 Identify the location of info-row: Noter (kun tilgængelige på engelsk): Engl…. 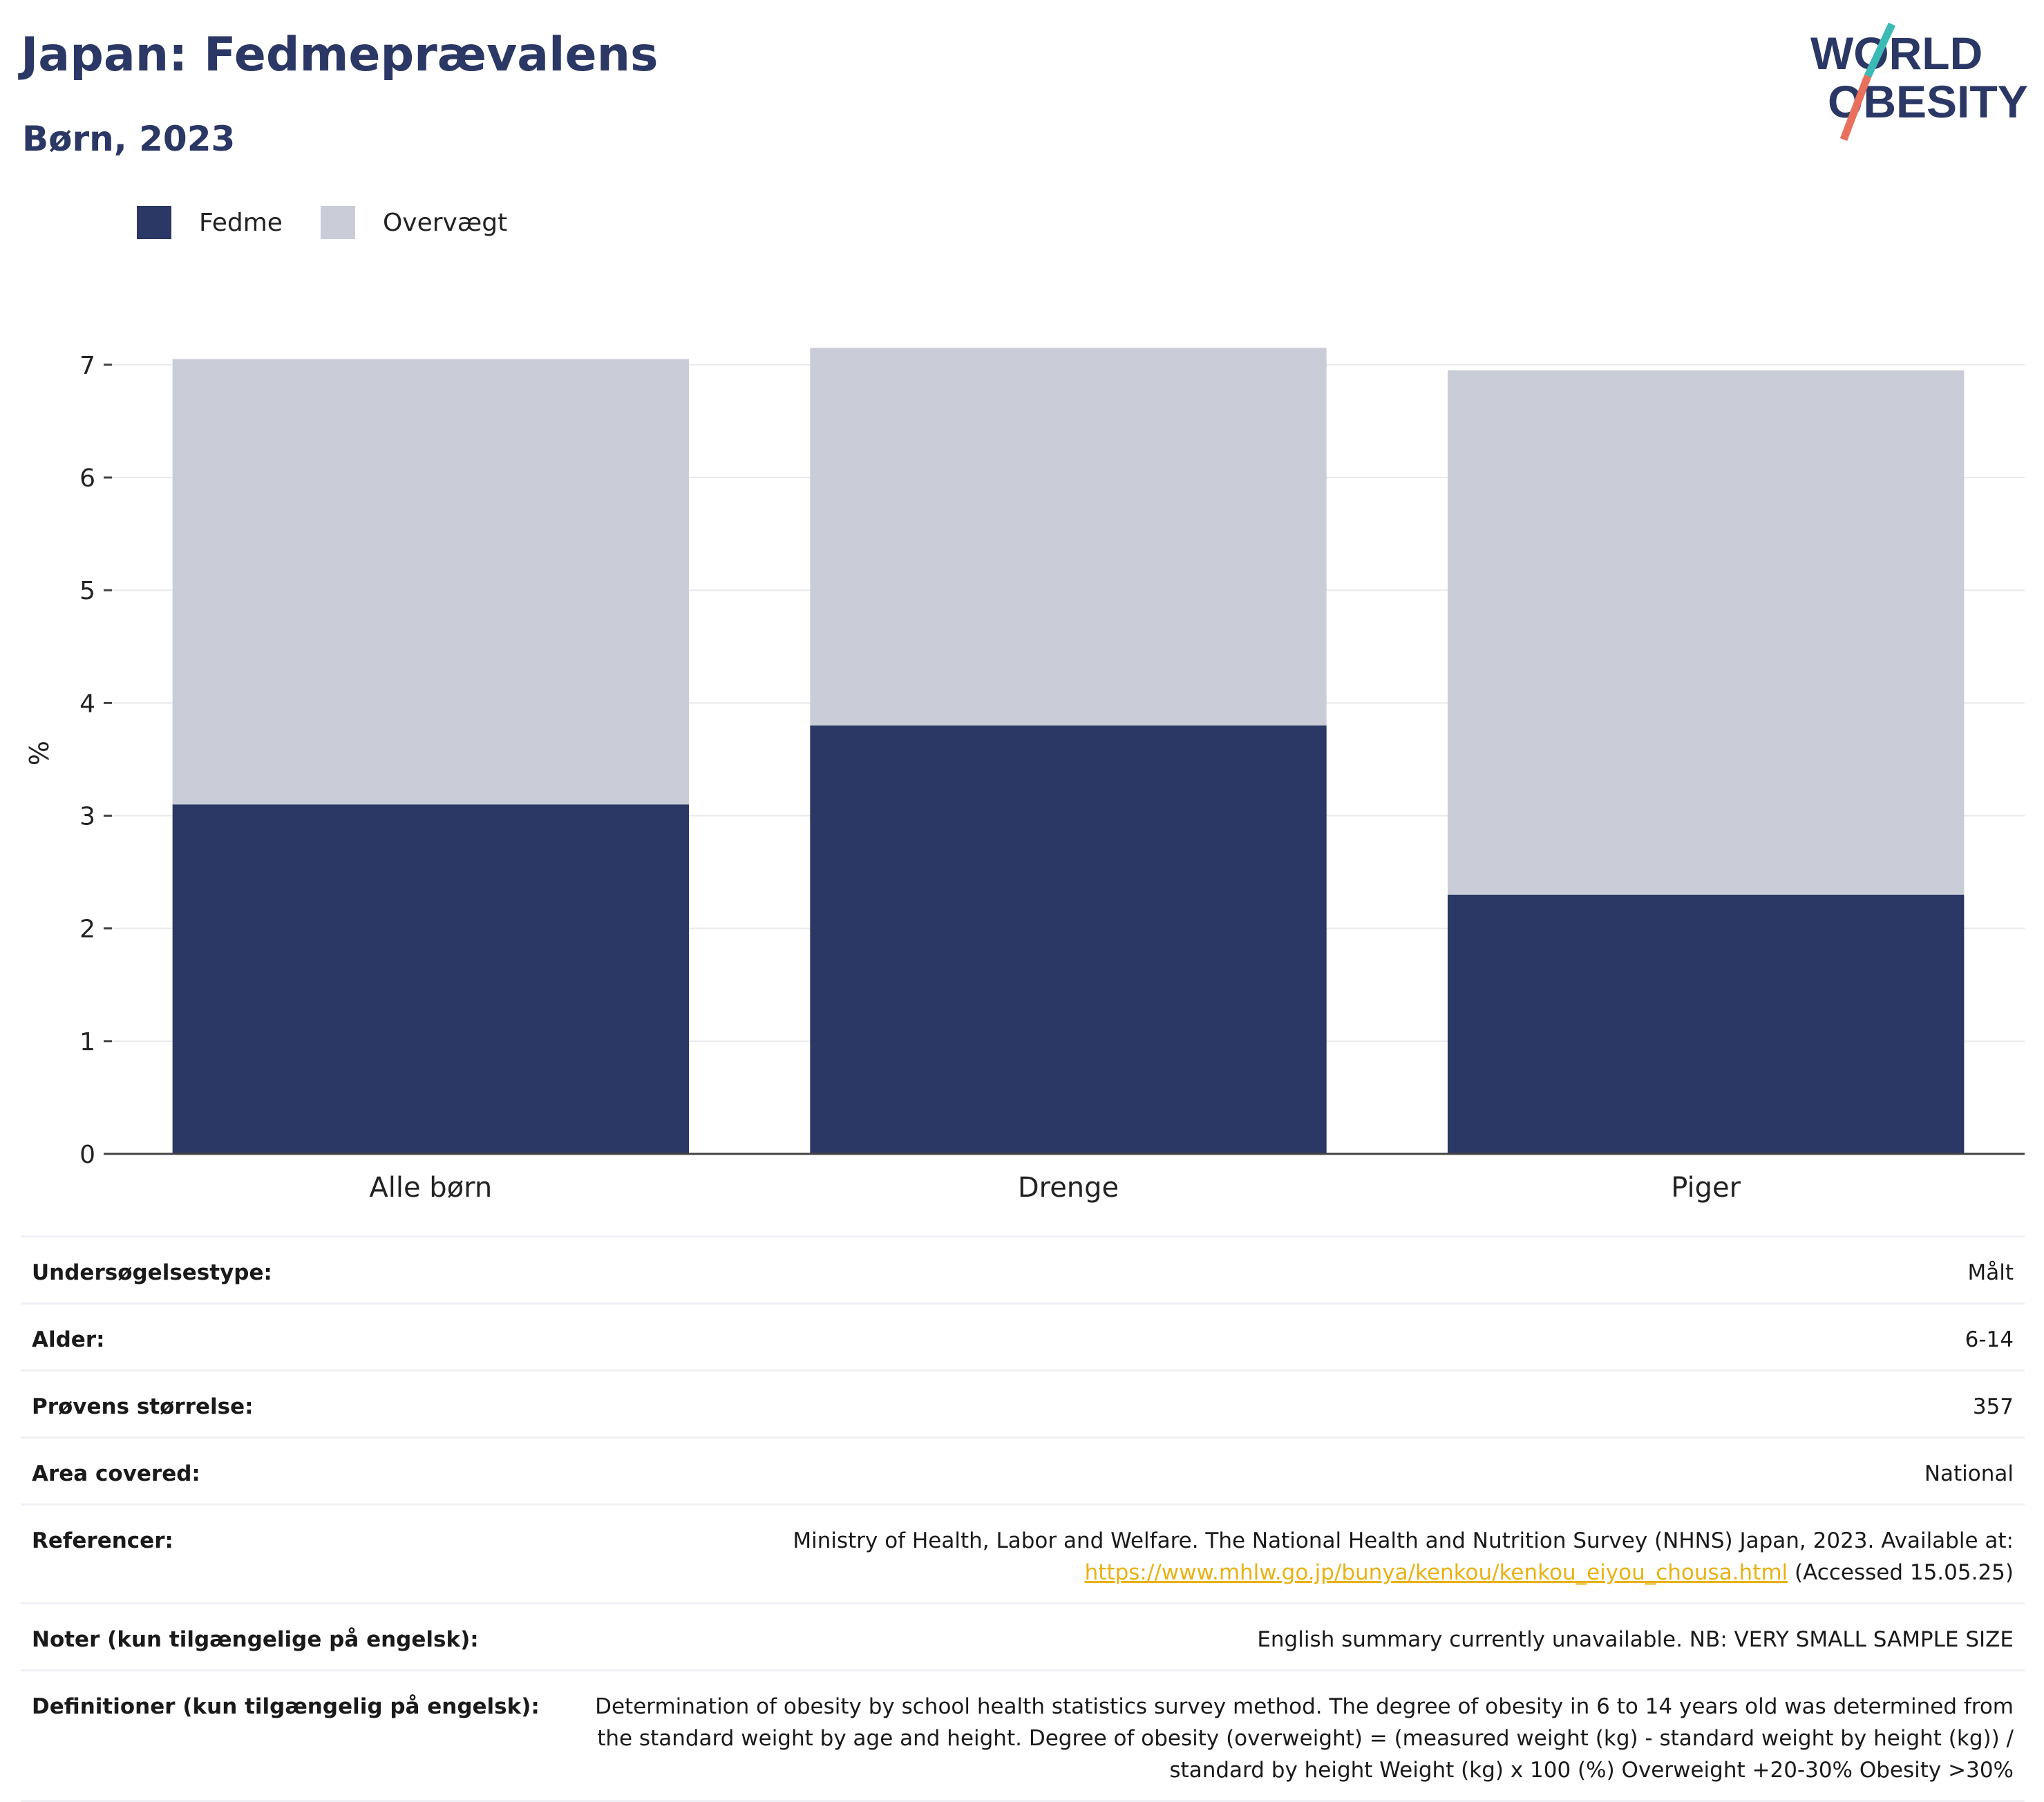
(1023, 1636).